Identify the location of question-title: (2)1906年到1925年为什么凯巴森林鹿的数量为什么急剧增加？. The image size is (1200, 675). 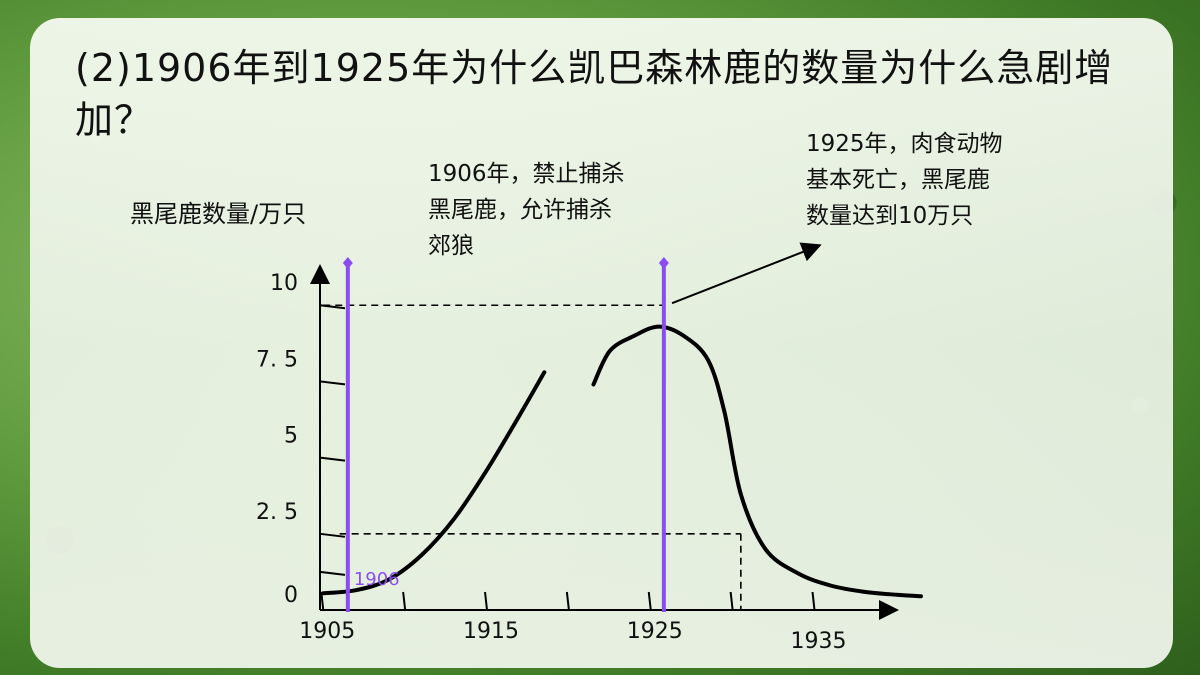
(594, 94).